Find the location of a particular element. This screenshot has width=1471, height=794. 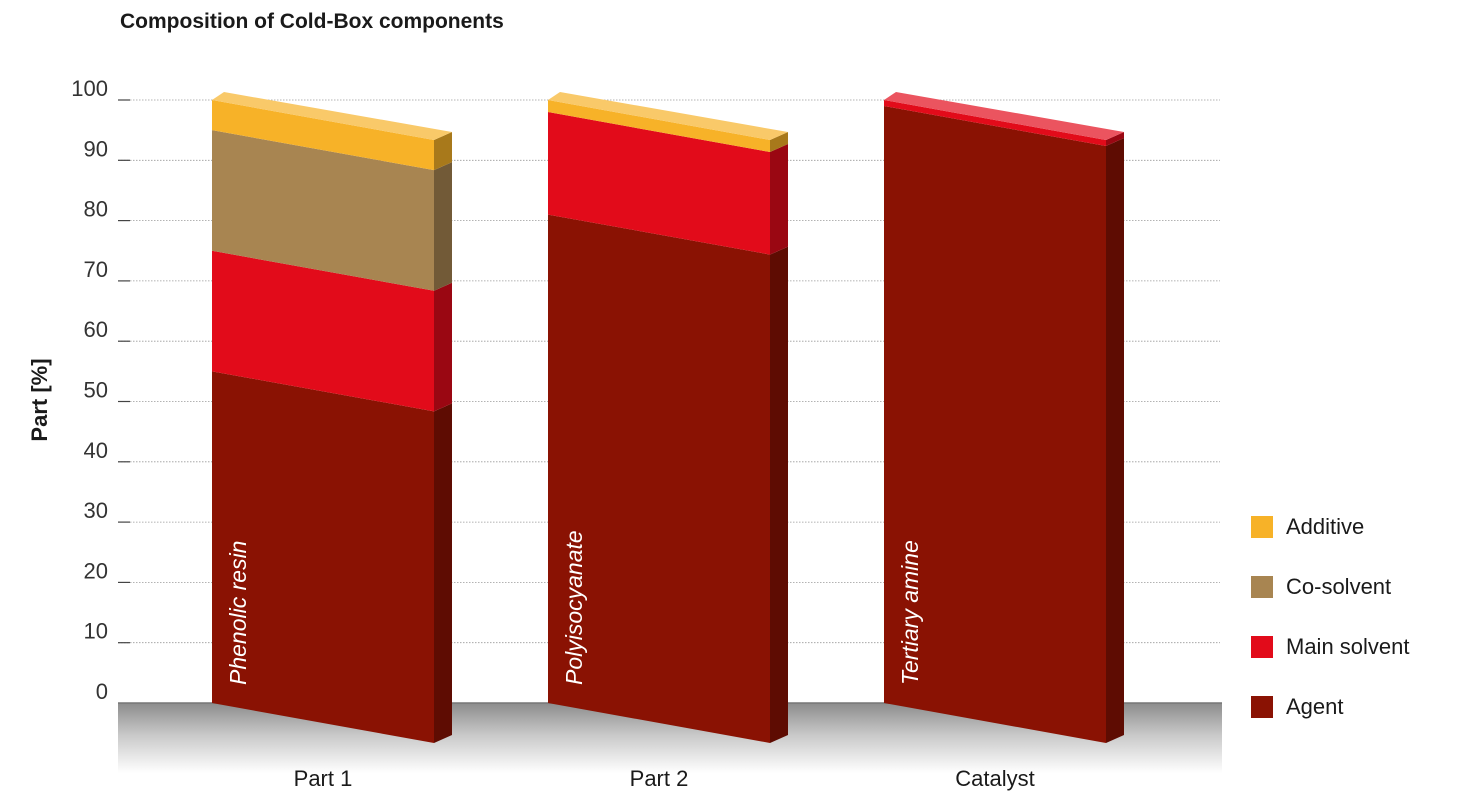

legend-item: Additive is located at coordinates (1330, 527).